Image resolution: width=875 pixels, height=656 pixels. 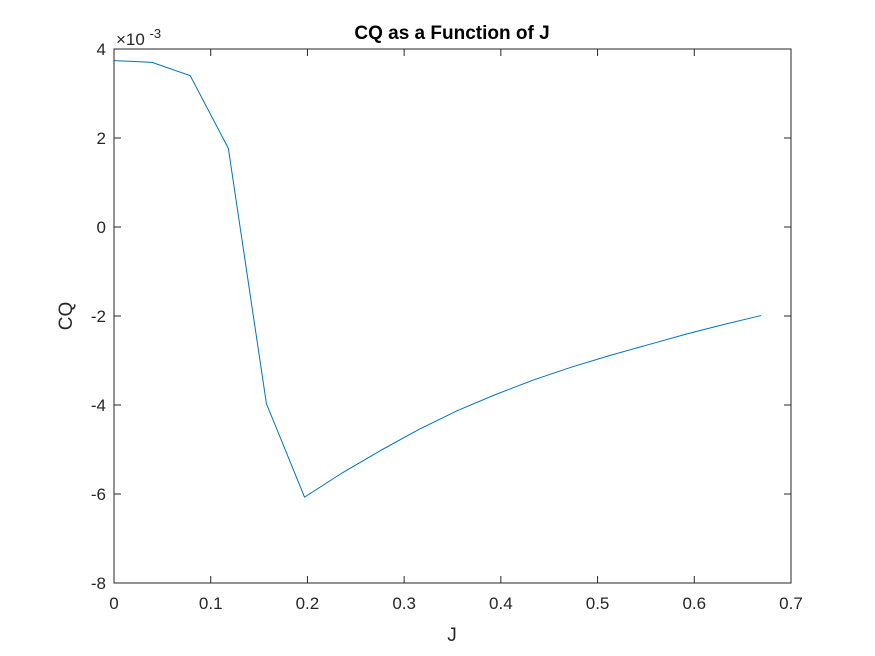 What do you see at coordinates (451, 33) in the screenshot?
I see `chart-title: CQ as a Function of J` at bounding box center [451, 33].